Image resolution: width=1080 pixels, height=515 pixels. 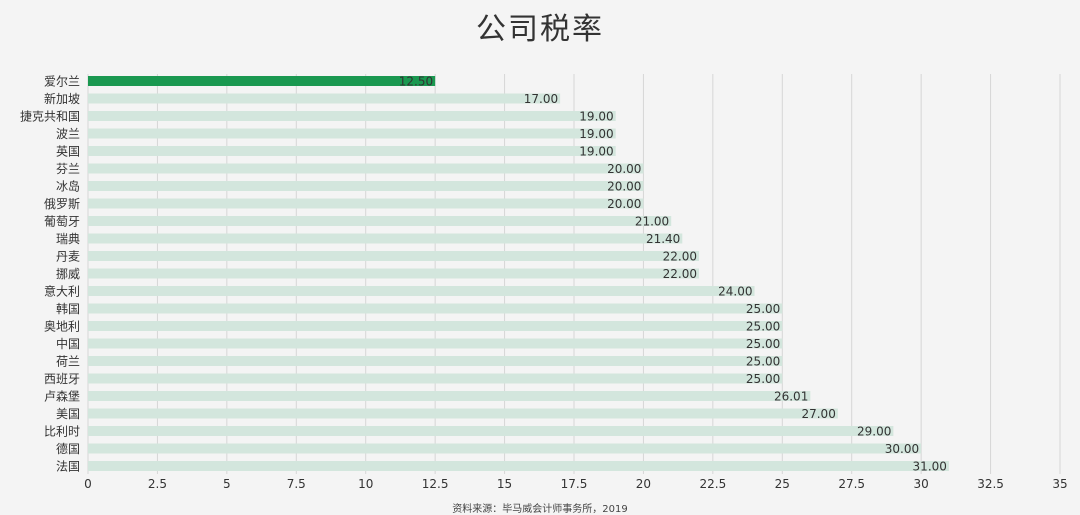 What do you see at coordinates (435, 484) in the screenshot?
I see `x-tick-label: 12.5` at bounding box center [435, 484].